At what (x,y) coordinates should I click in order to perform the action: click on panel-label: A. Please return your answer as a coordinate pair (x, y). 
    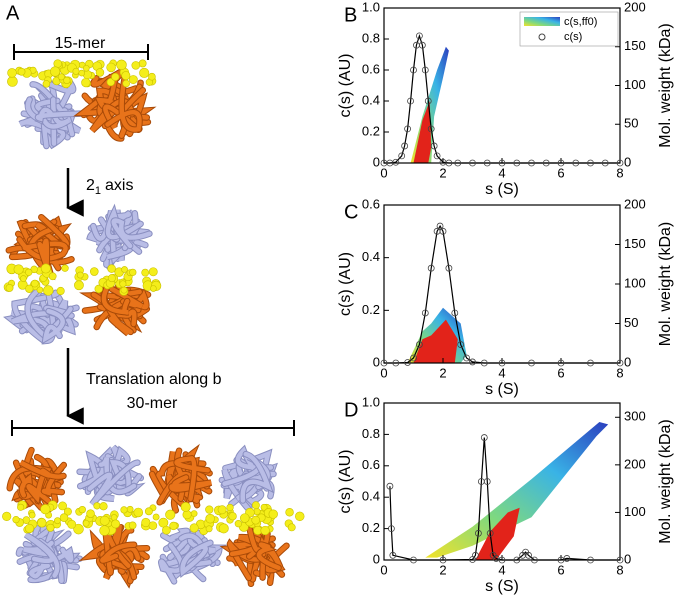
    Looking at the image, I should click on (13, 13).